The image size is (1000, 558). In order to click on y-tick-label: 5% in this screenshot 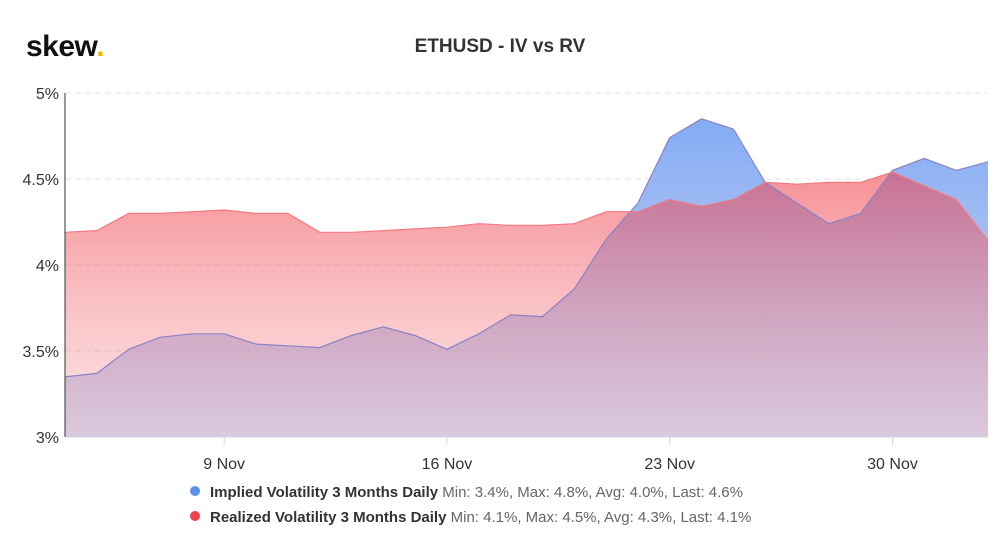, I will do `click(47, 94)`.